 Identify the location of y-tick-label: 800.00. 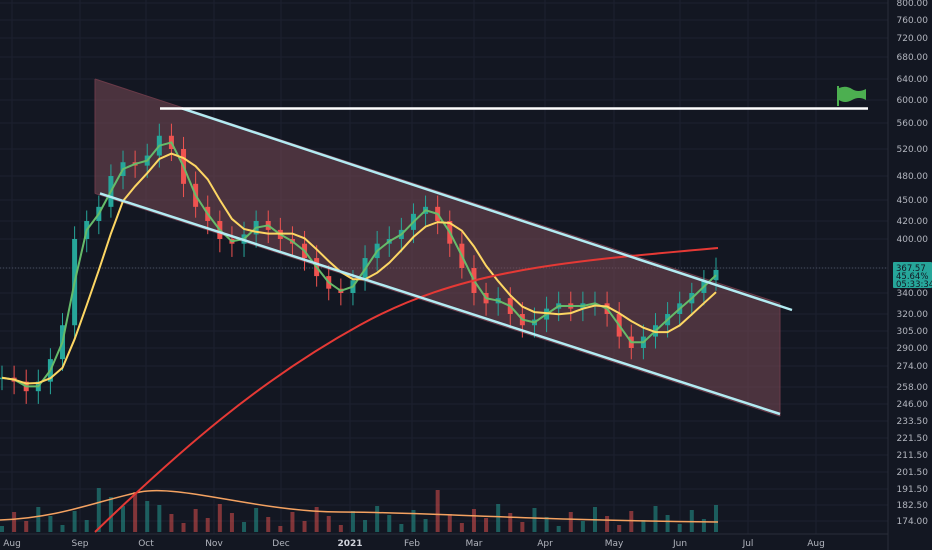
(913, 4).